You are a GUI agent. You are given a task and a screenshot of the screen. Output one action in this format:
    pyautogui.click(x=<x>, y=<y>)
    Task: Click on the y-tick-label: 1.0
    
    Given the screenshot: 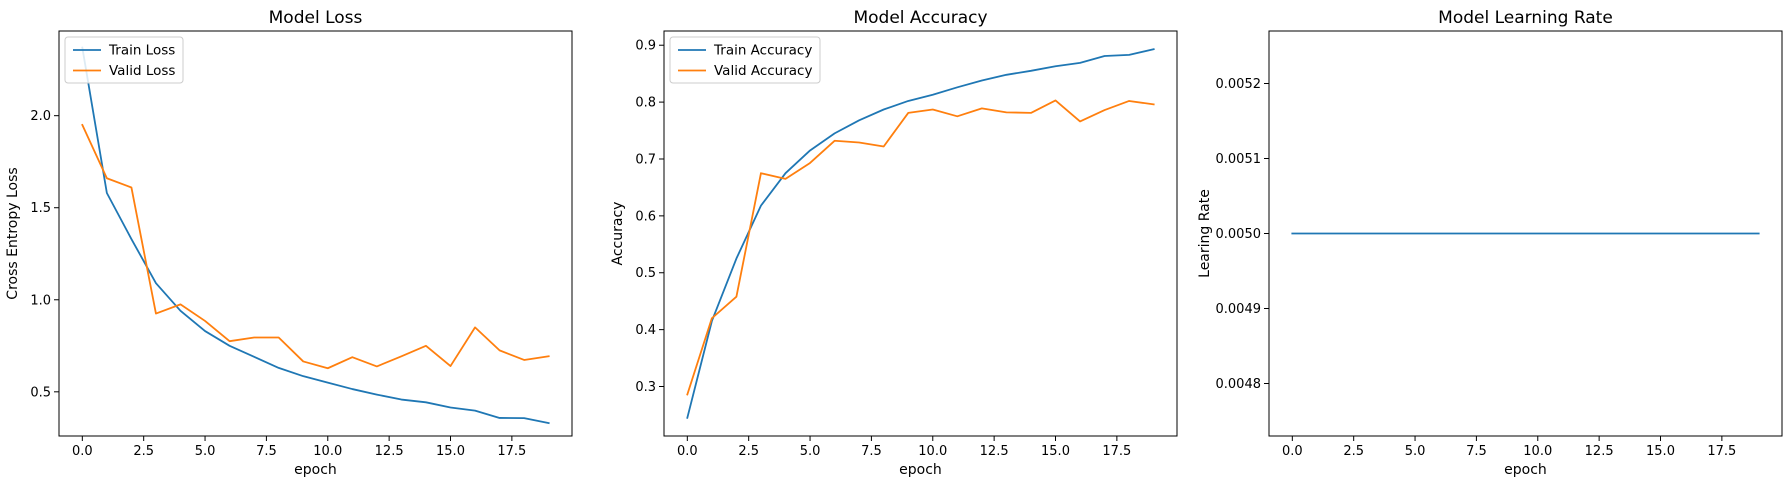 What is the action you would take?
    pyautogui.click(x=40, y=300)
    